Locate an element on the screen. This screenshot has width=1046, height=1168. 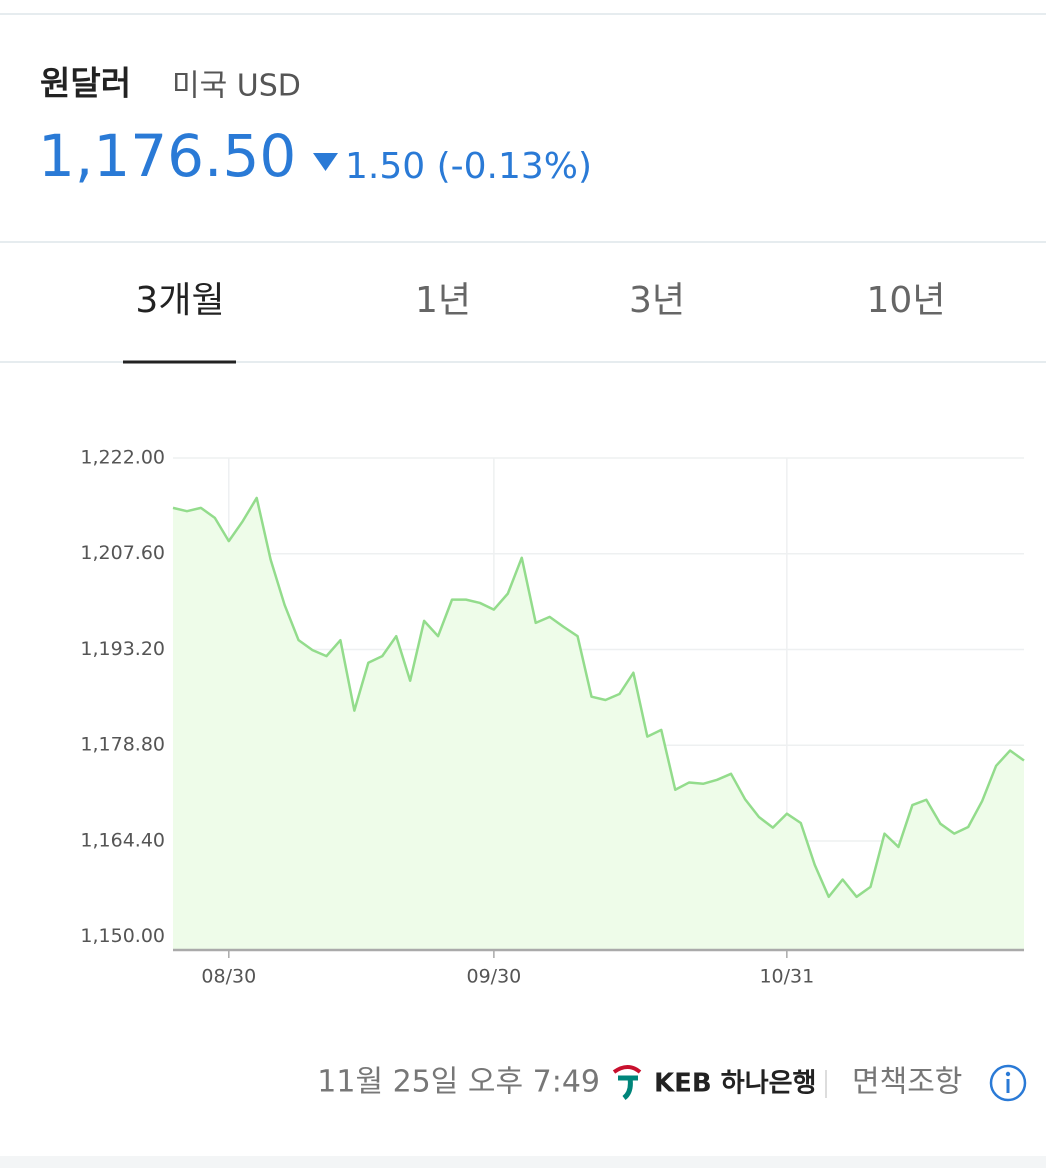
change: 1.50 (-0.13%) is located at coordinates (468, 166).